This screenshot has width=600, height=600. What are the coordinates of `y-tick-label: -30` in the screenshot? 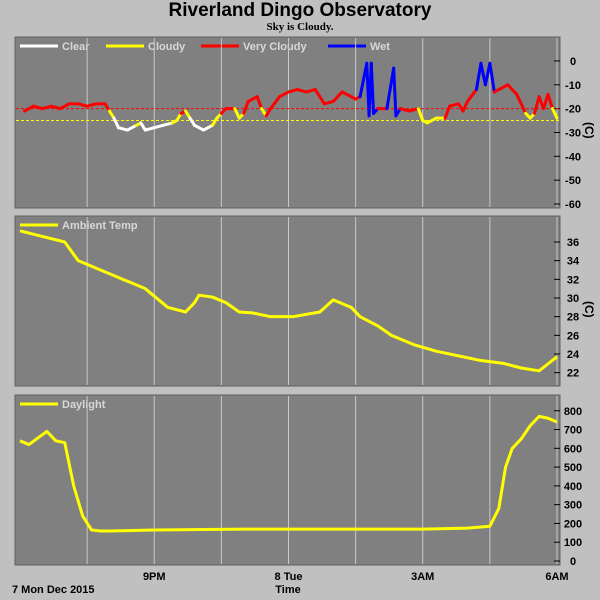 It's located at (573, 133).